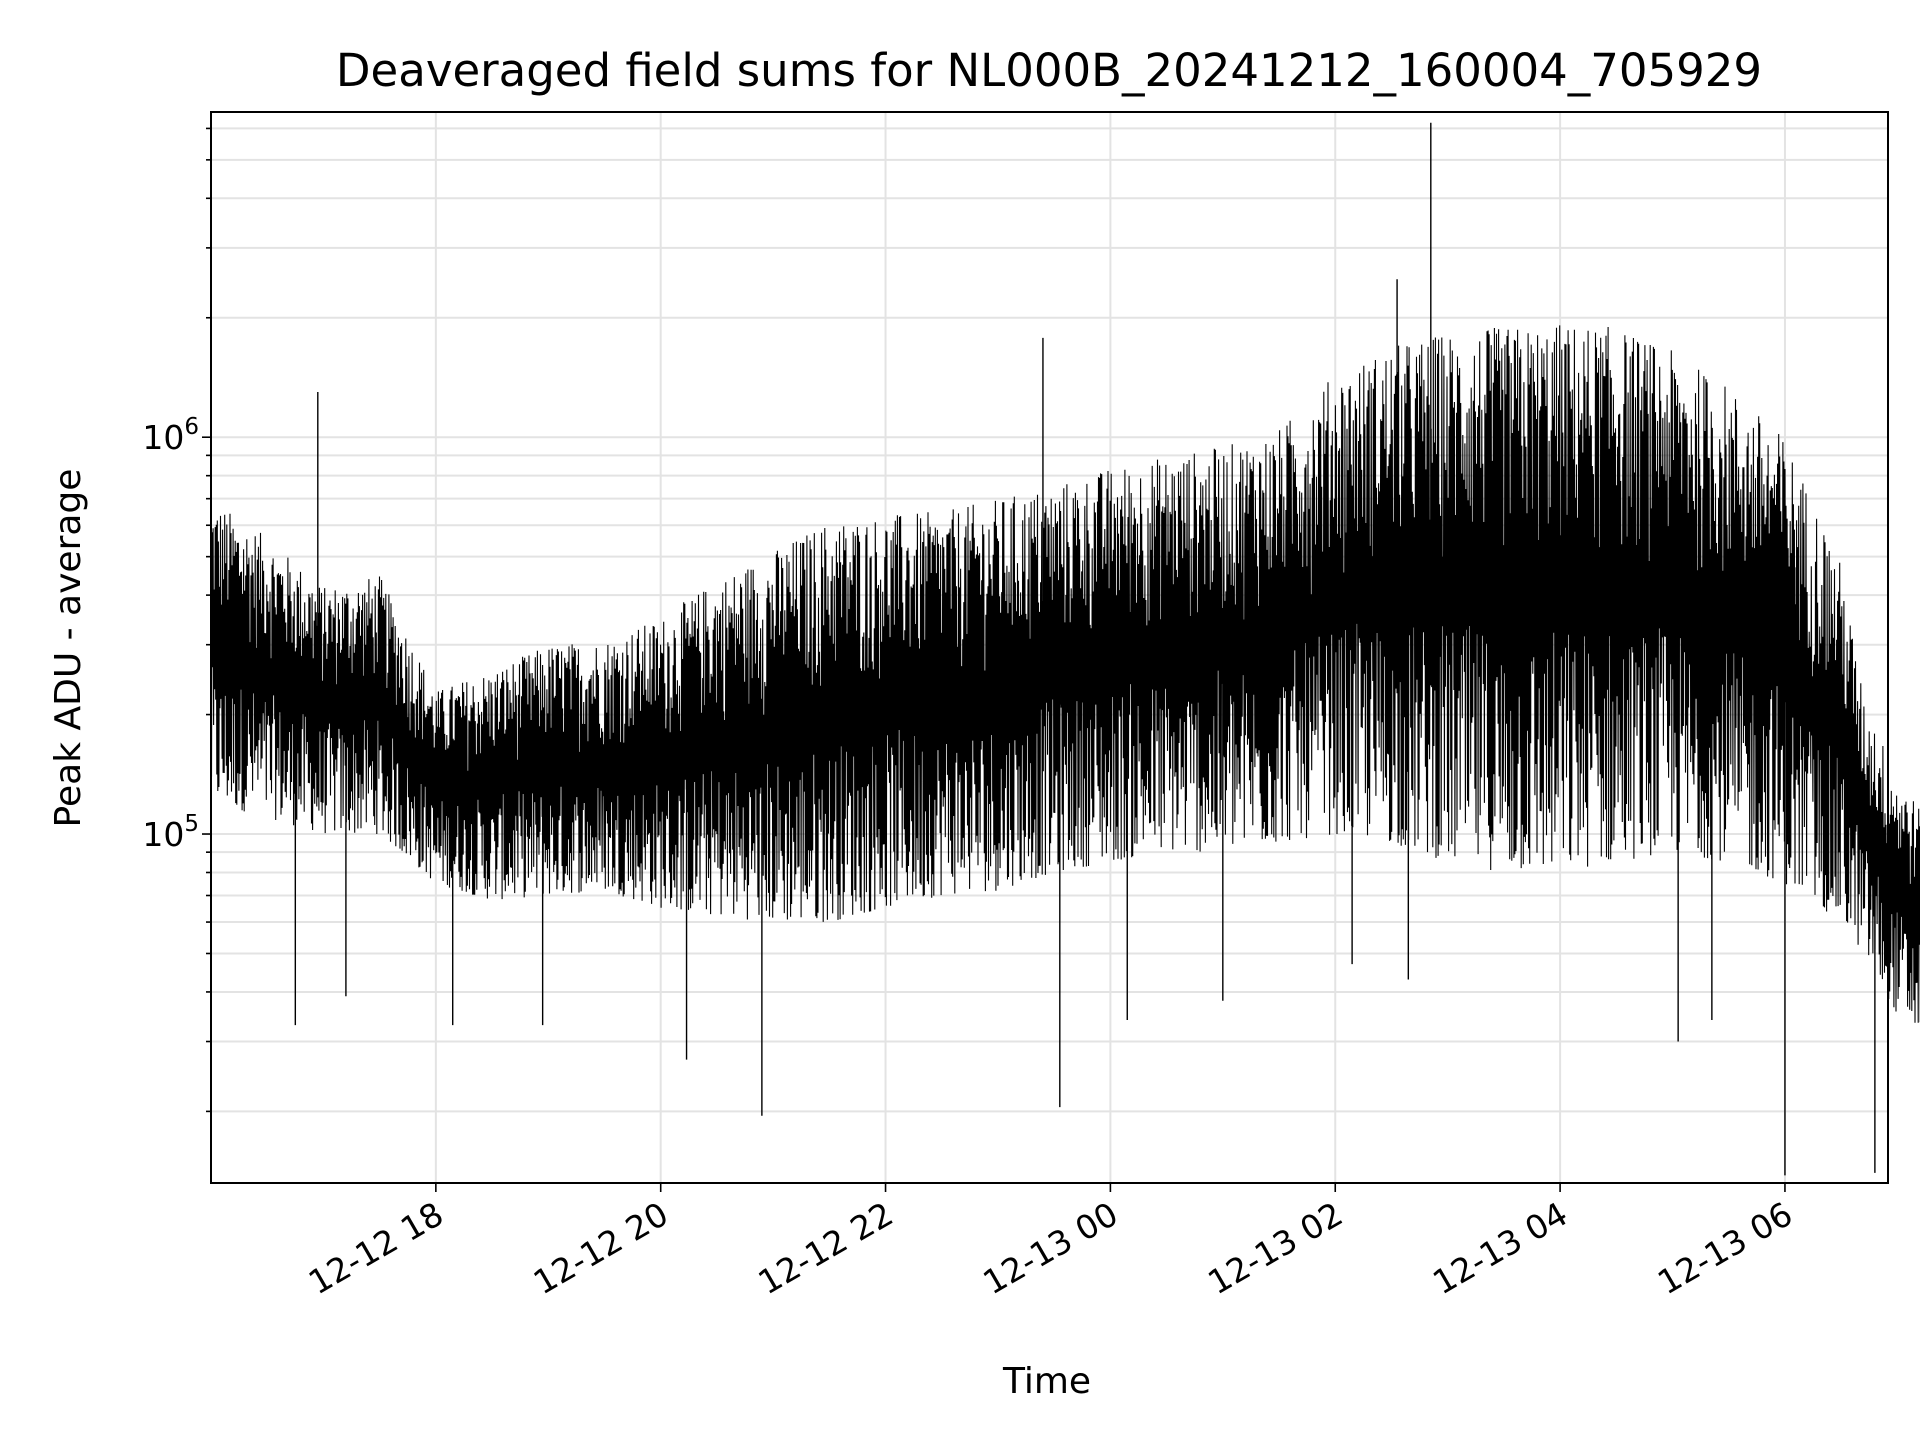 This screenshot has width=1920, height=1440. What do you see at coordinates (191, 427) in the screenshot?
I see `y-tick-label-exponent: 6` at bounding box center [191, 427].